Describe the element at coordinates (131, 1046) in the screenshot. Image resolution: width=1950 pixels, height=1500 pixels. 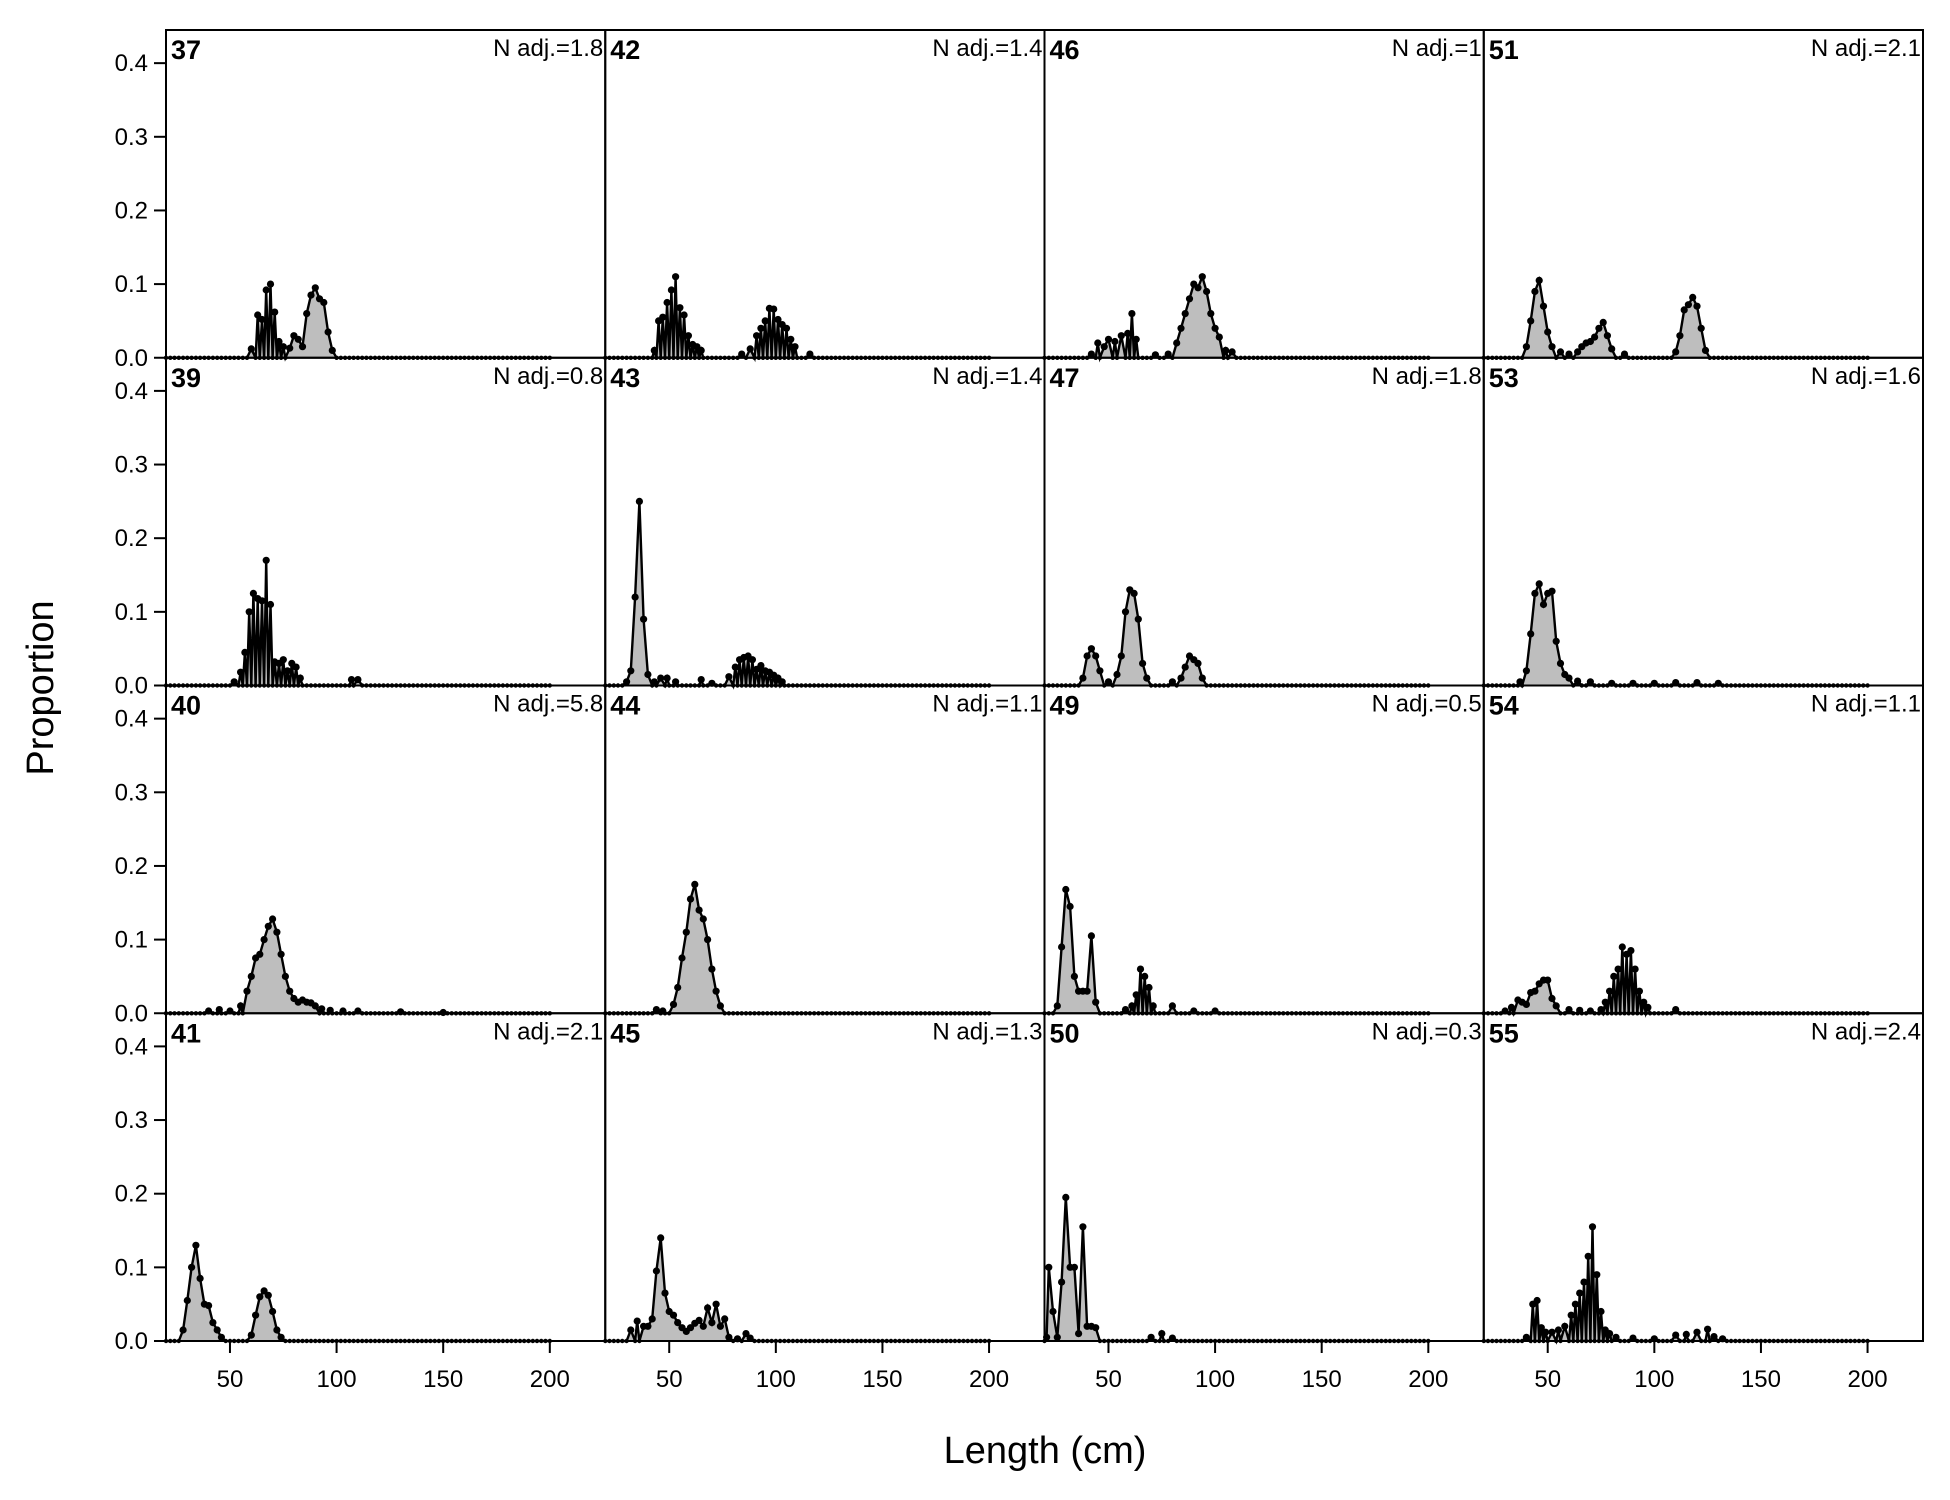
I see `y-tick-label: 0.4` at that location.